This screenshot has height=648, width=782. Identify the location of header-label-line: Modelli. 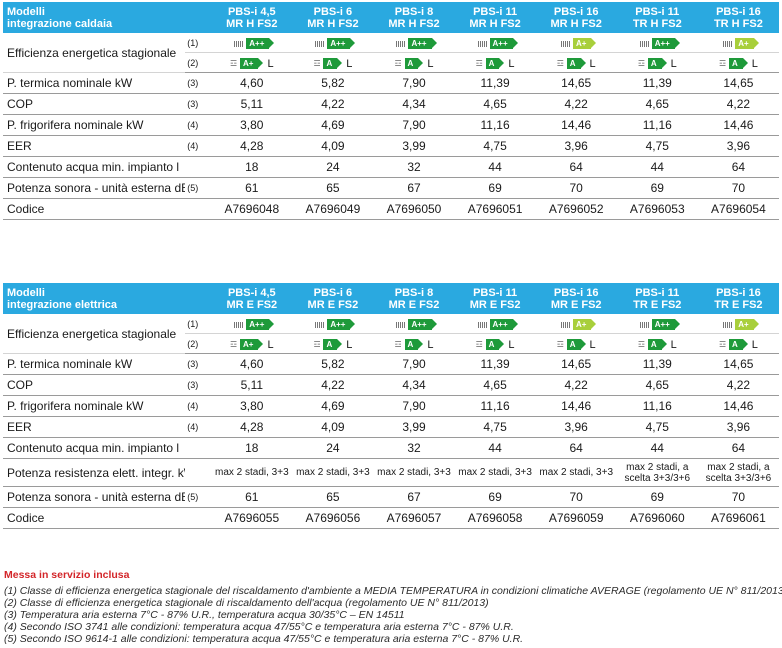
(26, 11).